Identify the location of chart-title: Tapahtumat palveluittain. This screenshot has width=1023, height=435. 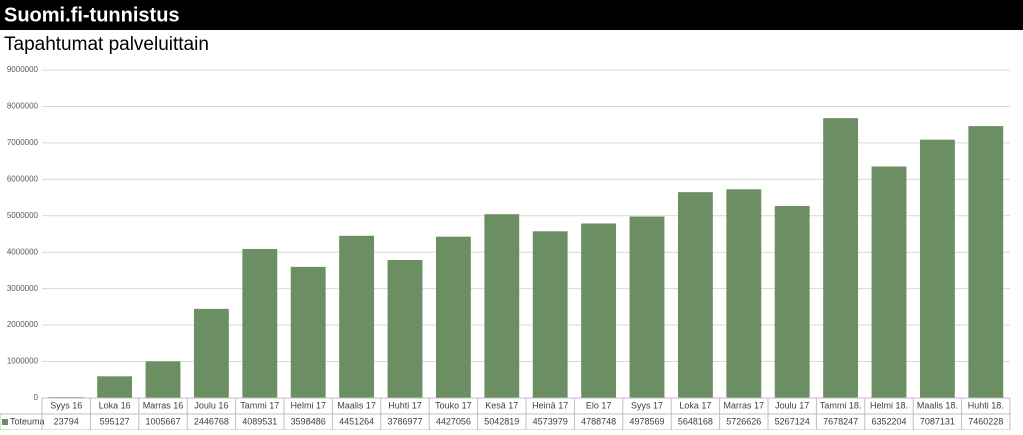
(106, 44).